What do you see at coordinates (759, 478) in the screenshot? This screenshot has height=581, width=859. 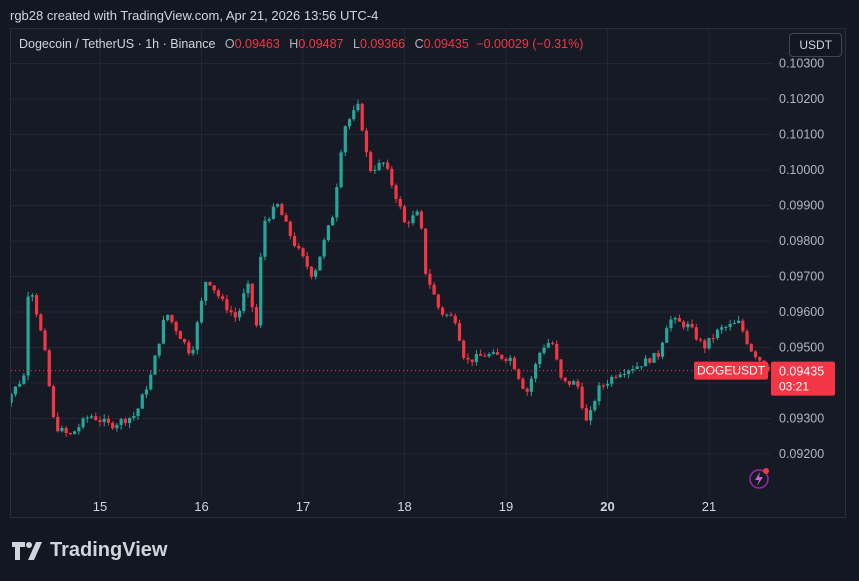 I see `lightning-icon` at bounding box center [759, 478].